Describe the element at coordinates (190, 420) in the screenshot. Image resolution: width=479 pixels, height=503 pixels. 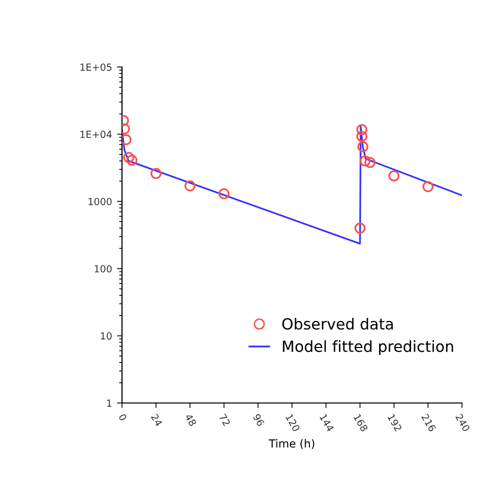
I see `x-tick-label: 48` at that location.